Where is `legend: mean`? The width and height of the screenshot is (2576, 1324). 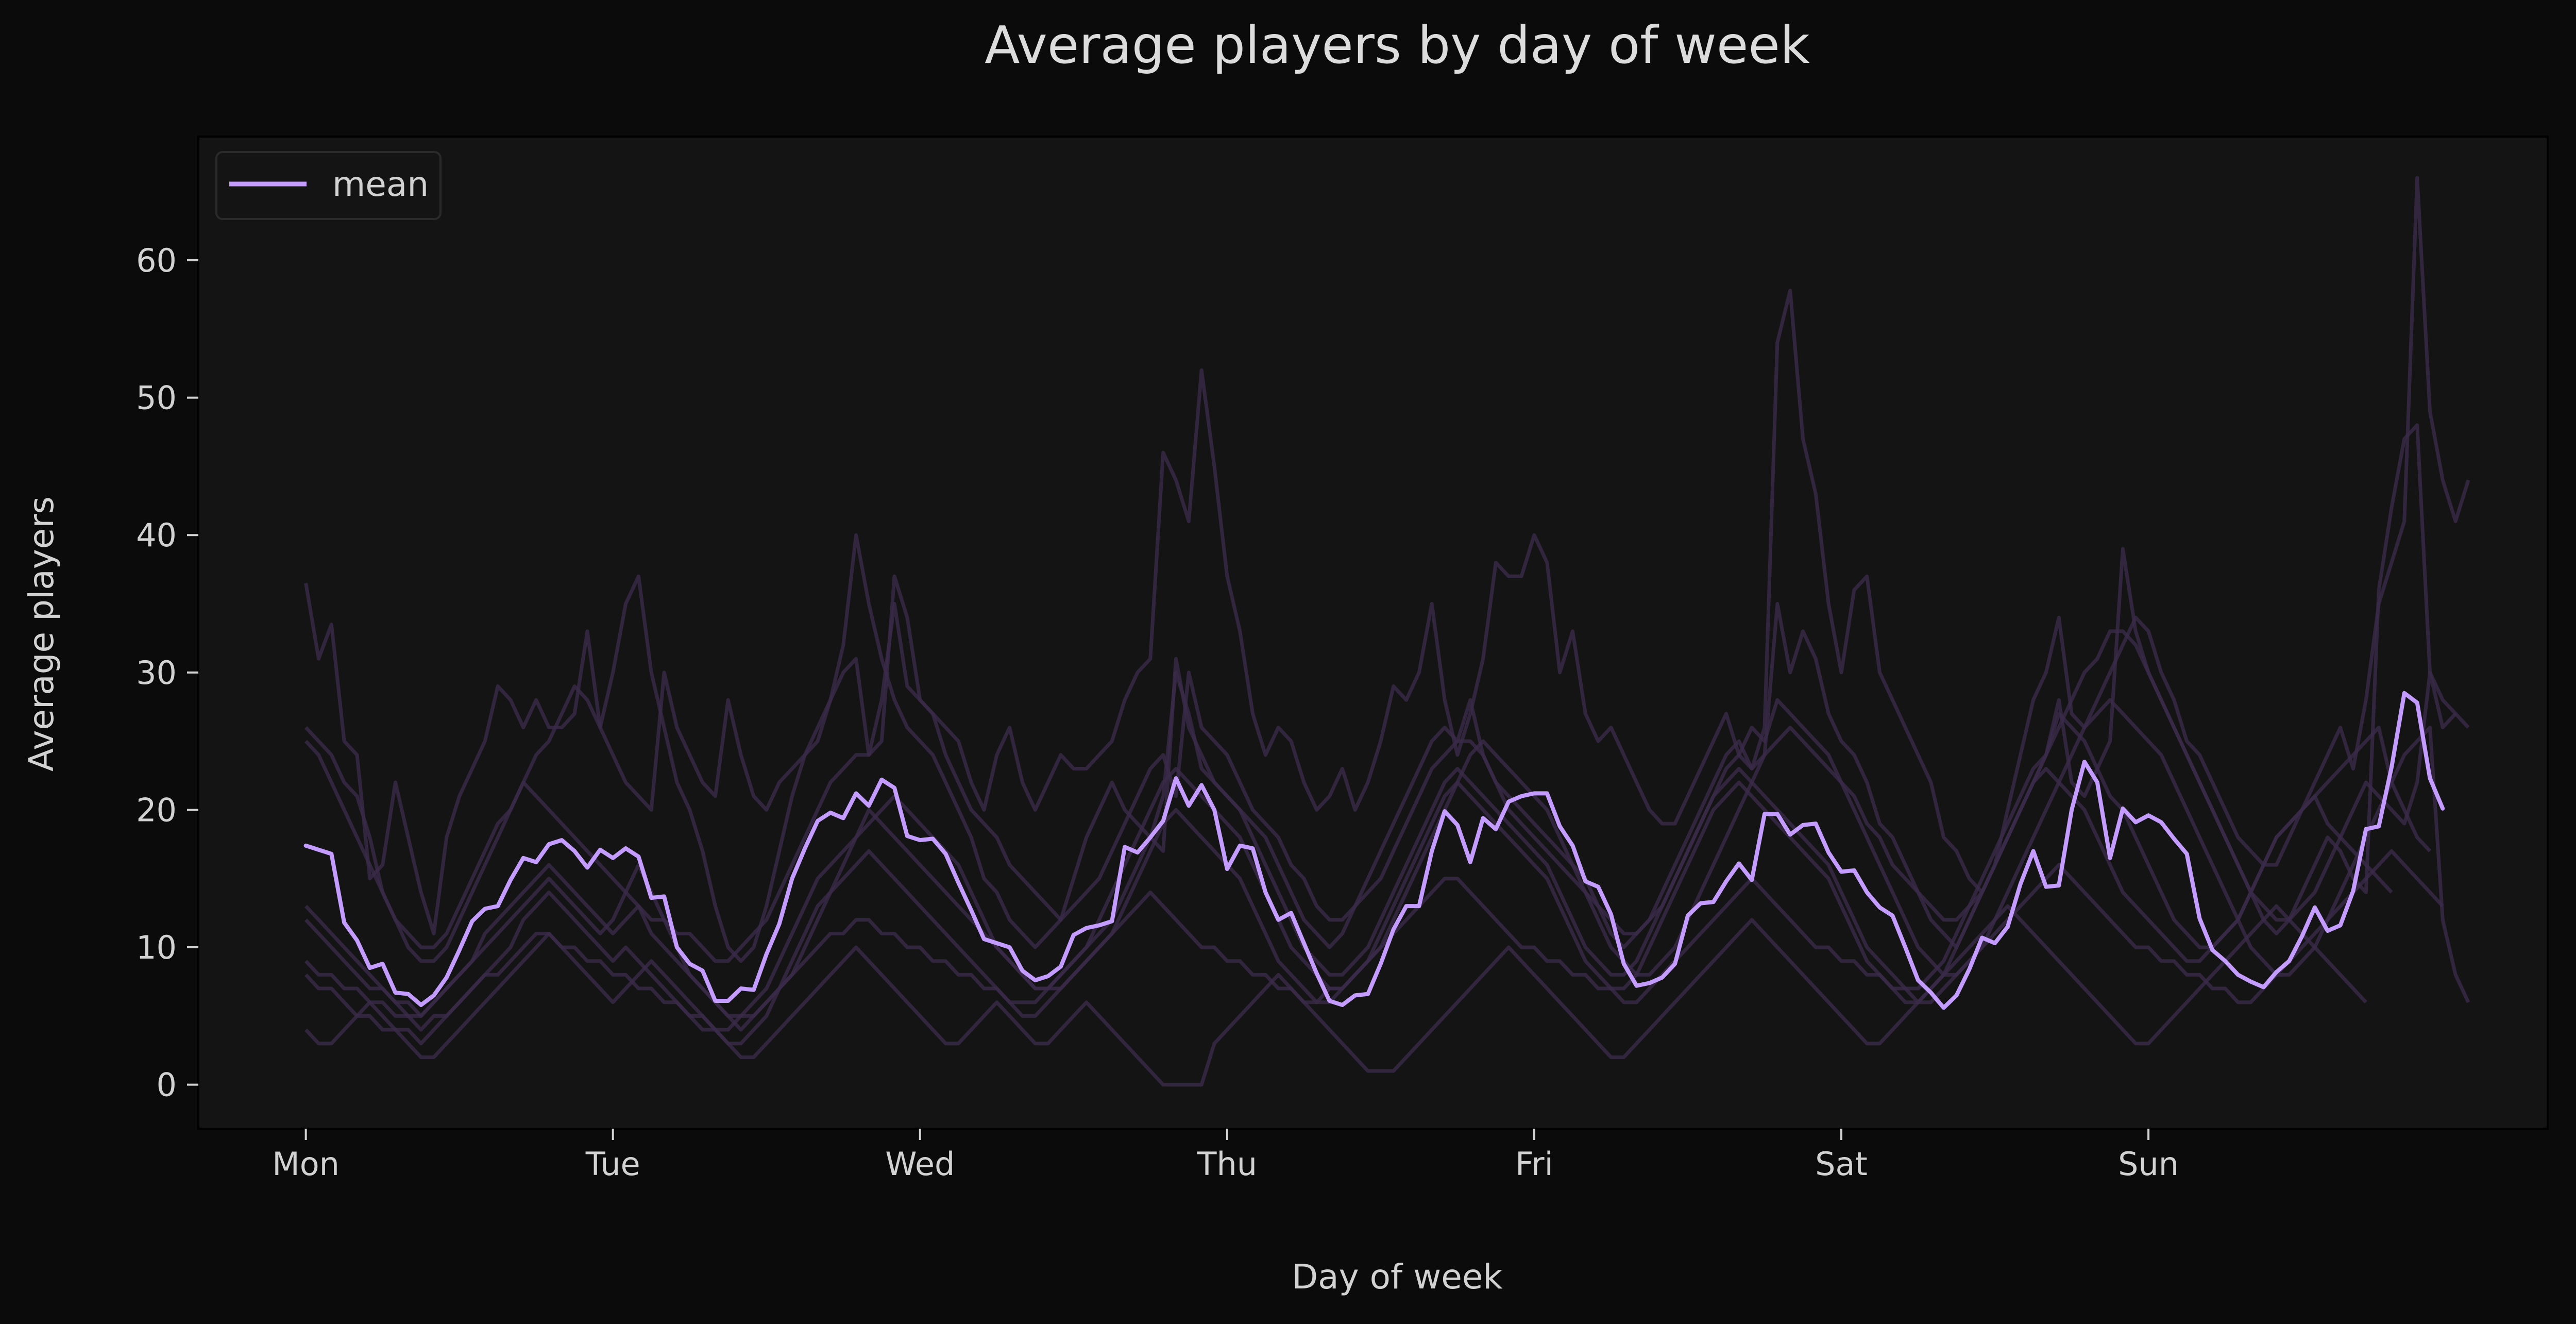
legend: mean is located at coordinates (328, 185).